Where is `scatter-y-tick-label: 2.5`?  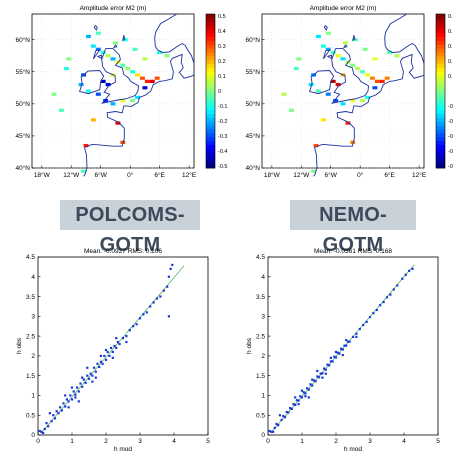
scatter-y-tick-label: 2.5 is located at coordinates (30, 336).